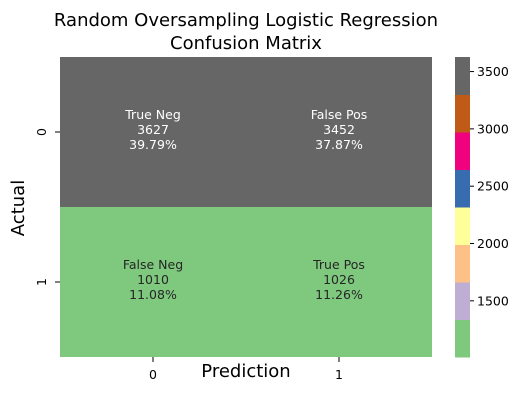  What do you see at coordinates (338, 264) in the screenshot?
I see `cell-label-text: True Pos` at bounding box center [338, 264].